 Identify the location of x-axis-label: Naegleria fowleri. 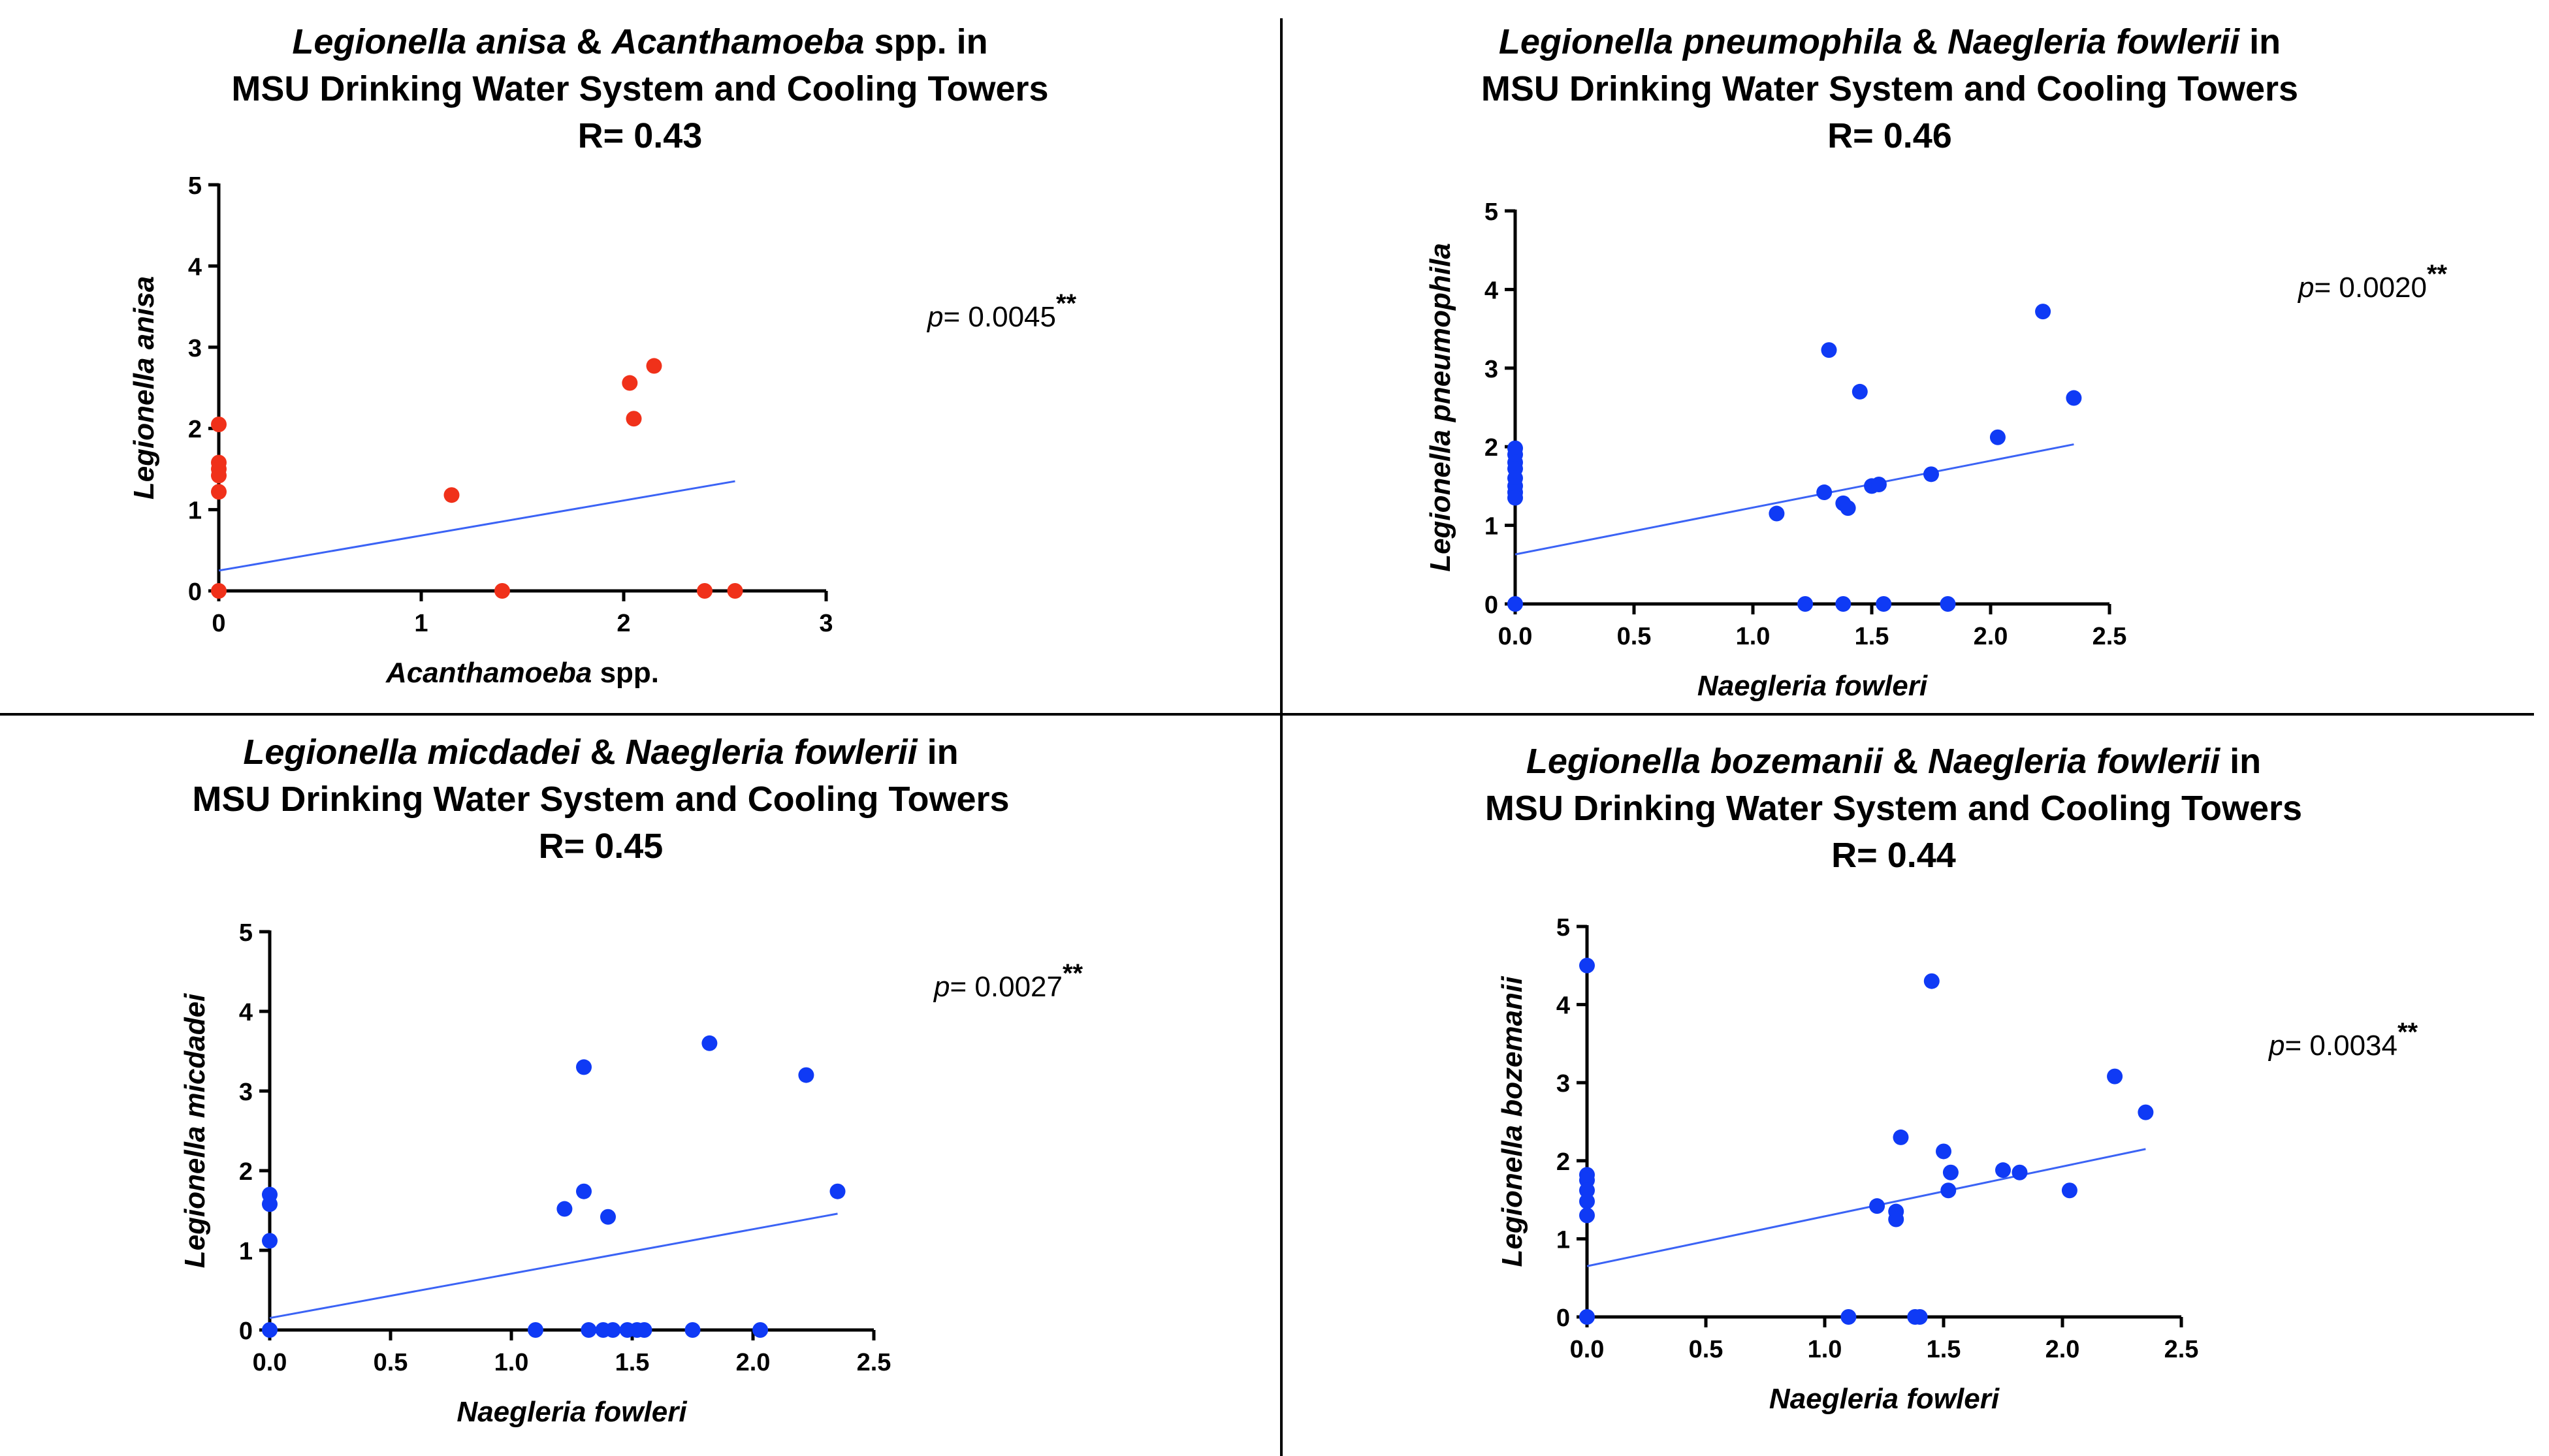
(572, 1412).